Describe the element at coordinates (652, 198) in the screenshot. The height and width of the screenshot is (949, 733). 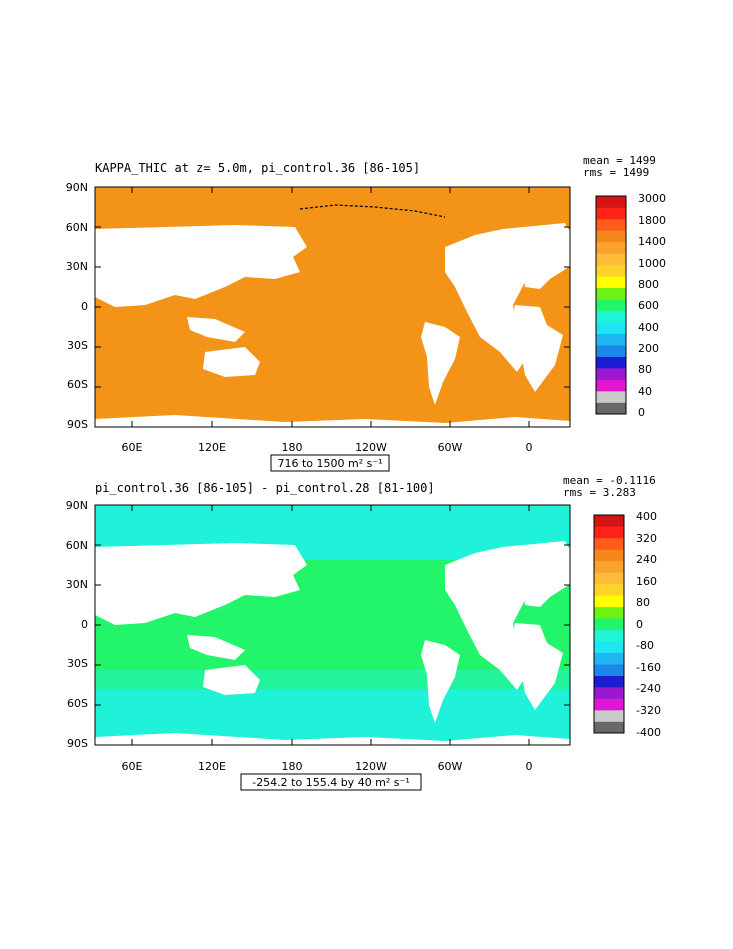
I see `colorbar-label: 3000` at that location.